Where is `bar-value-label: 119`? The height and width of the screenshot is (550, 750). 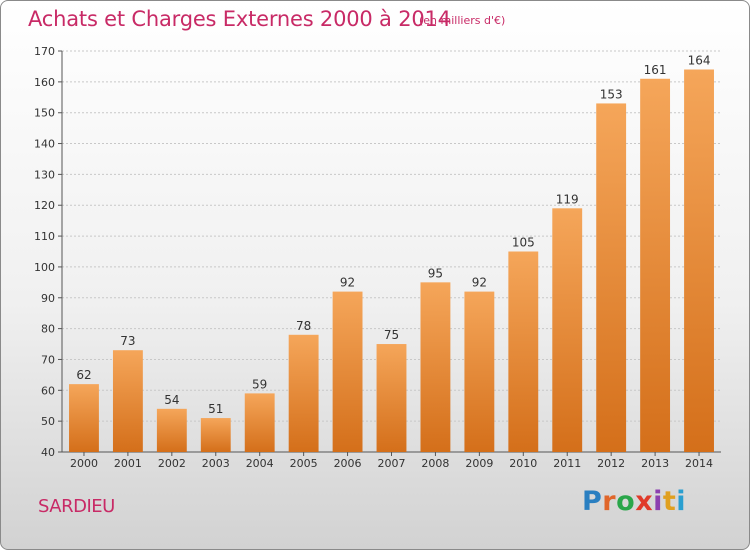 bar-value-label: 119 is located at coordinates (567, 199).